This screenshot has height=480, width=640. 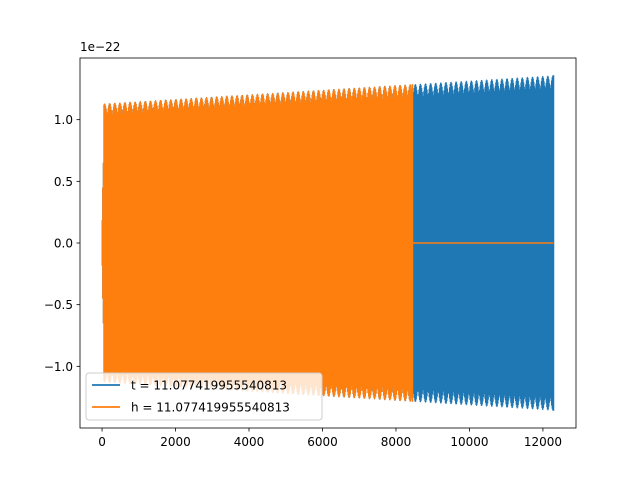 What do you see at coordinates (63, 120) in the screenshot?
I see `y-tick-label: 1.0` at bounding box center [63, 120].